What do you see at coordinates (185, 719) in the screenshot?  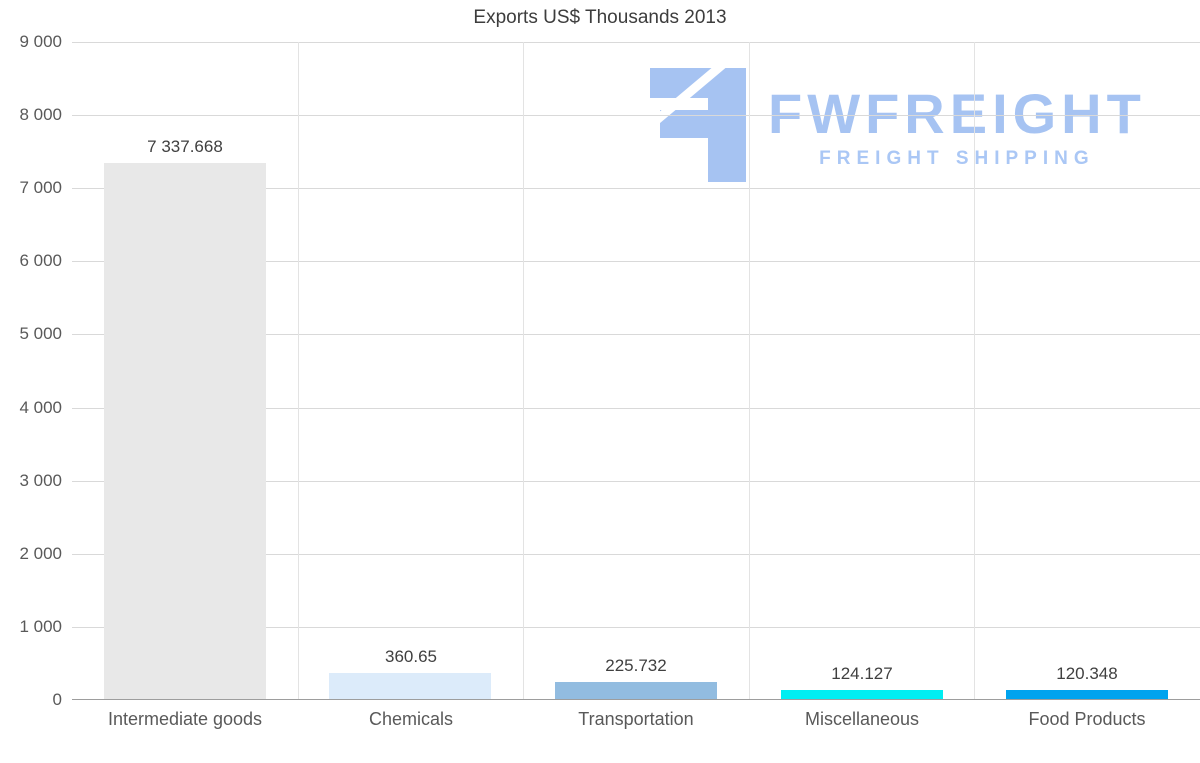 I see `x-tick-label: Intermediate goods` at bounding box center [185, 719].